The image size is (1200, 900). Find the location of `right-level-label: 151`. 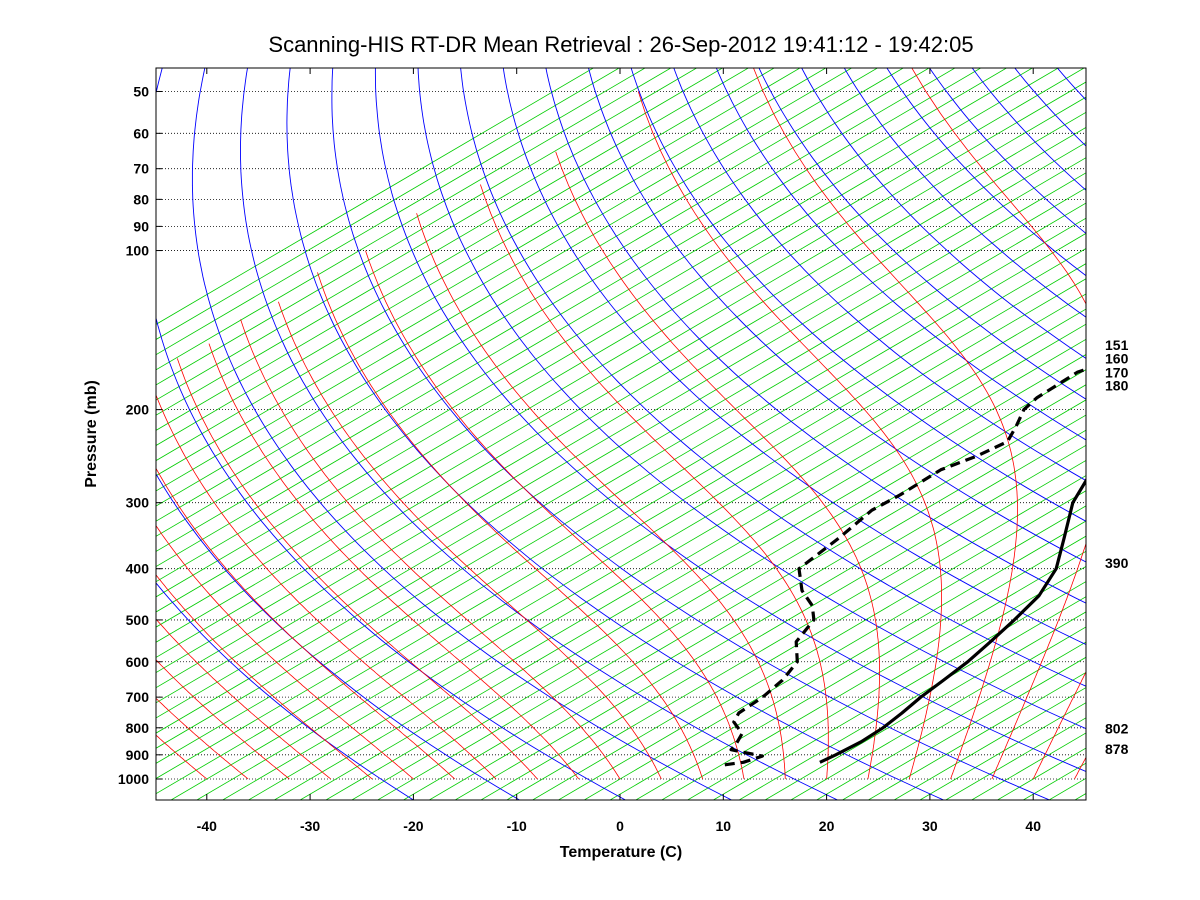

right-level-label: 151 is located at coordinates (1117, 345).